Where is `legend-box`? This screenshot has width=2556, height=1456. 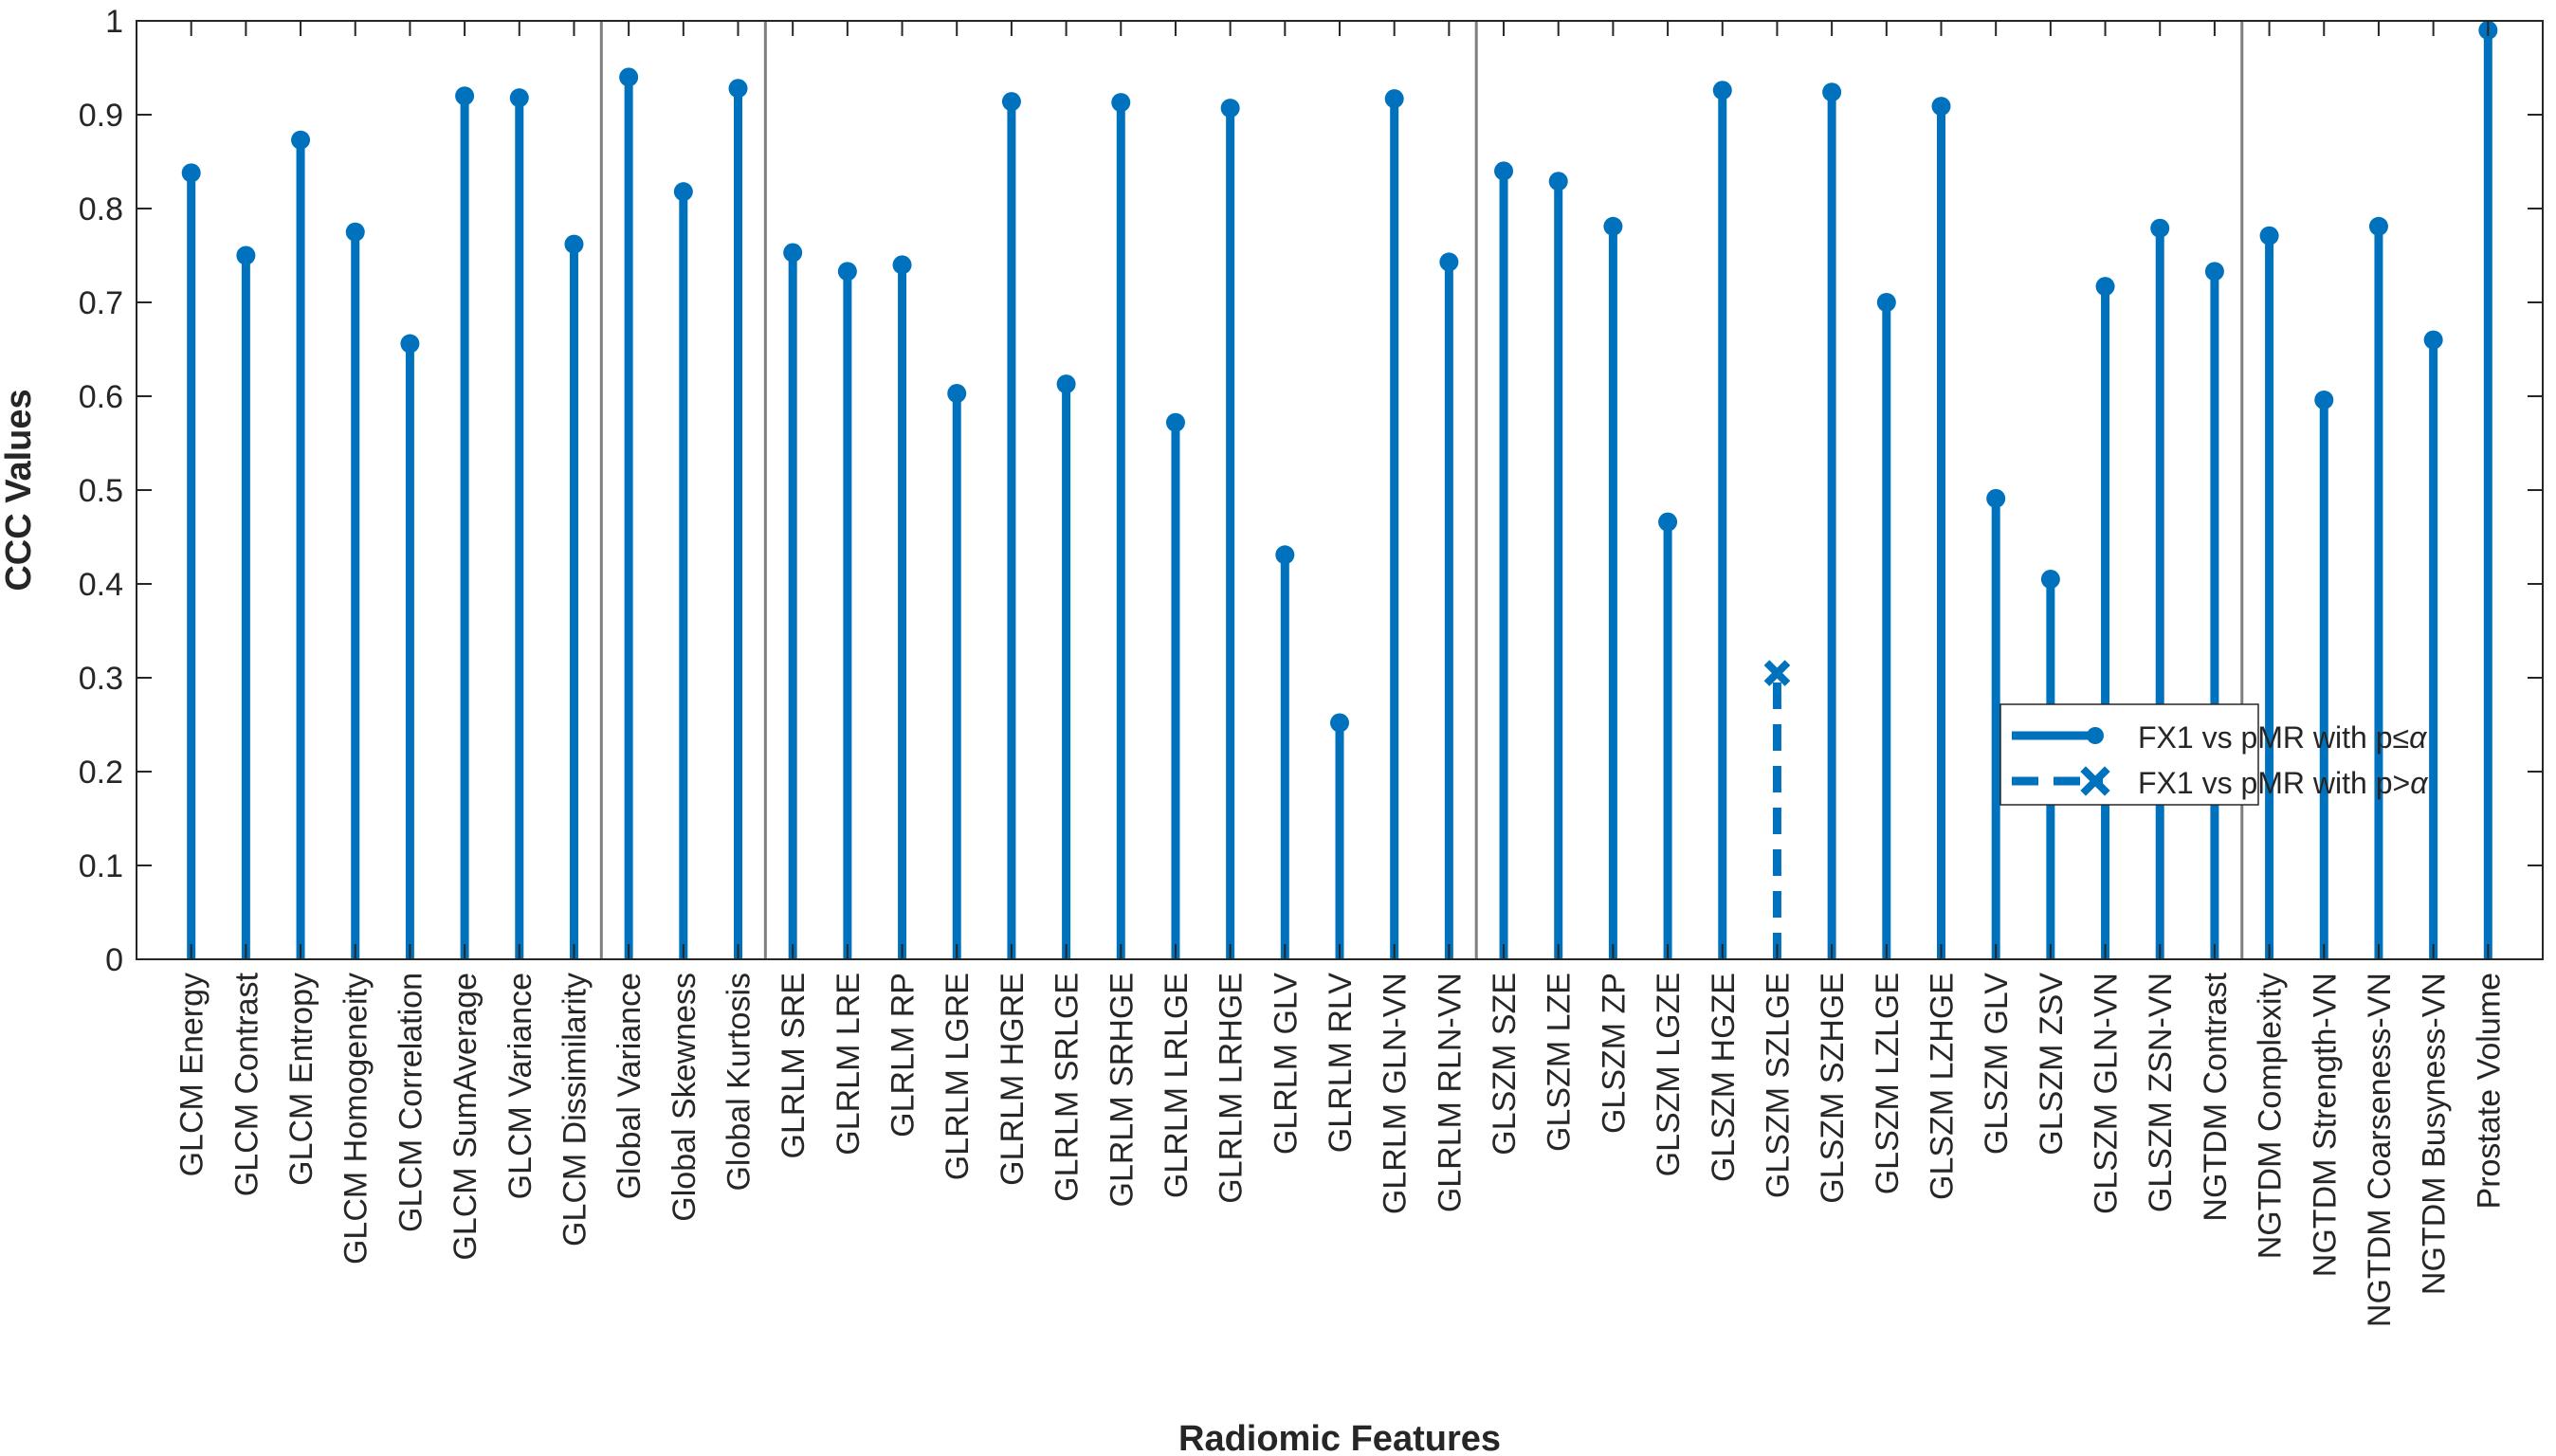 legend-box is located at coordinates (2129, 754).